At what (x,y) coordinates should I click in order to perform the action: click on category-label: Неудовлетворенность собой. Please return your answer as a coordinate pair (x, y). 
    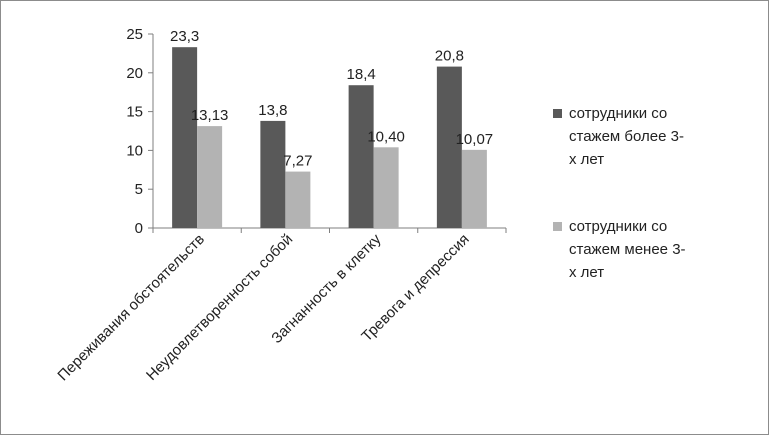
    Looking at the image, I should click on (219, 307).